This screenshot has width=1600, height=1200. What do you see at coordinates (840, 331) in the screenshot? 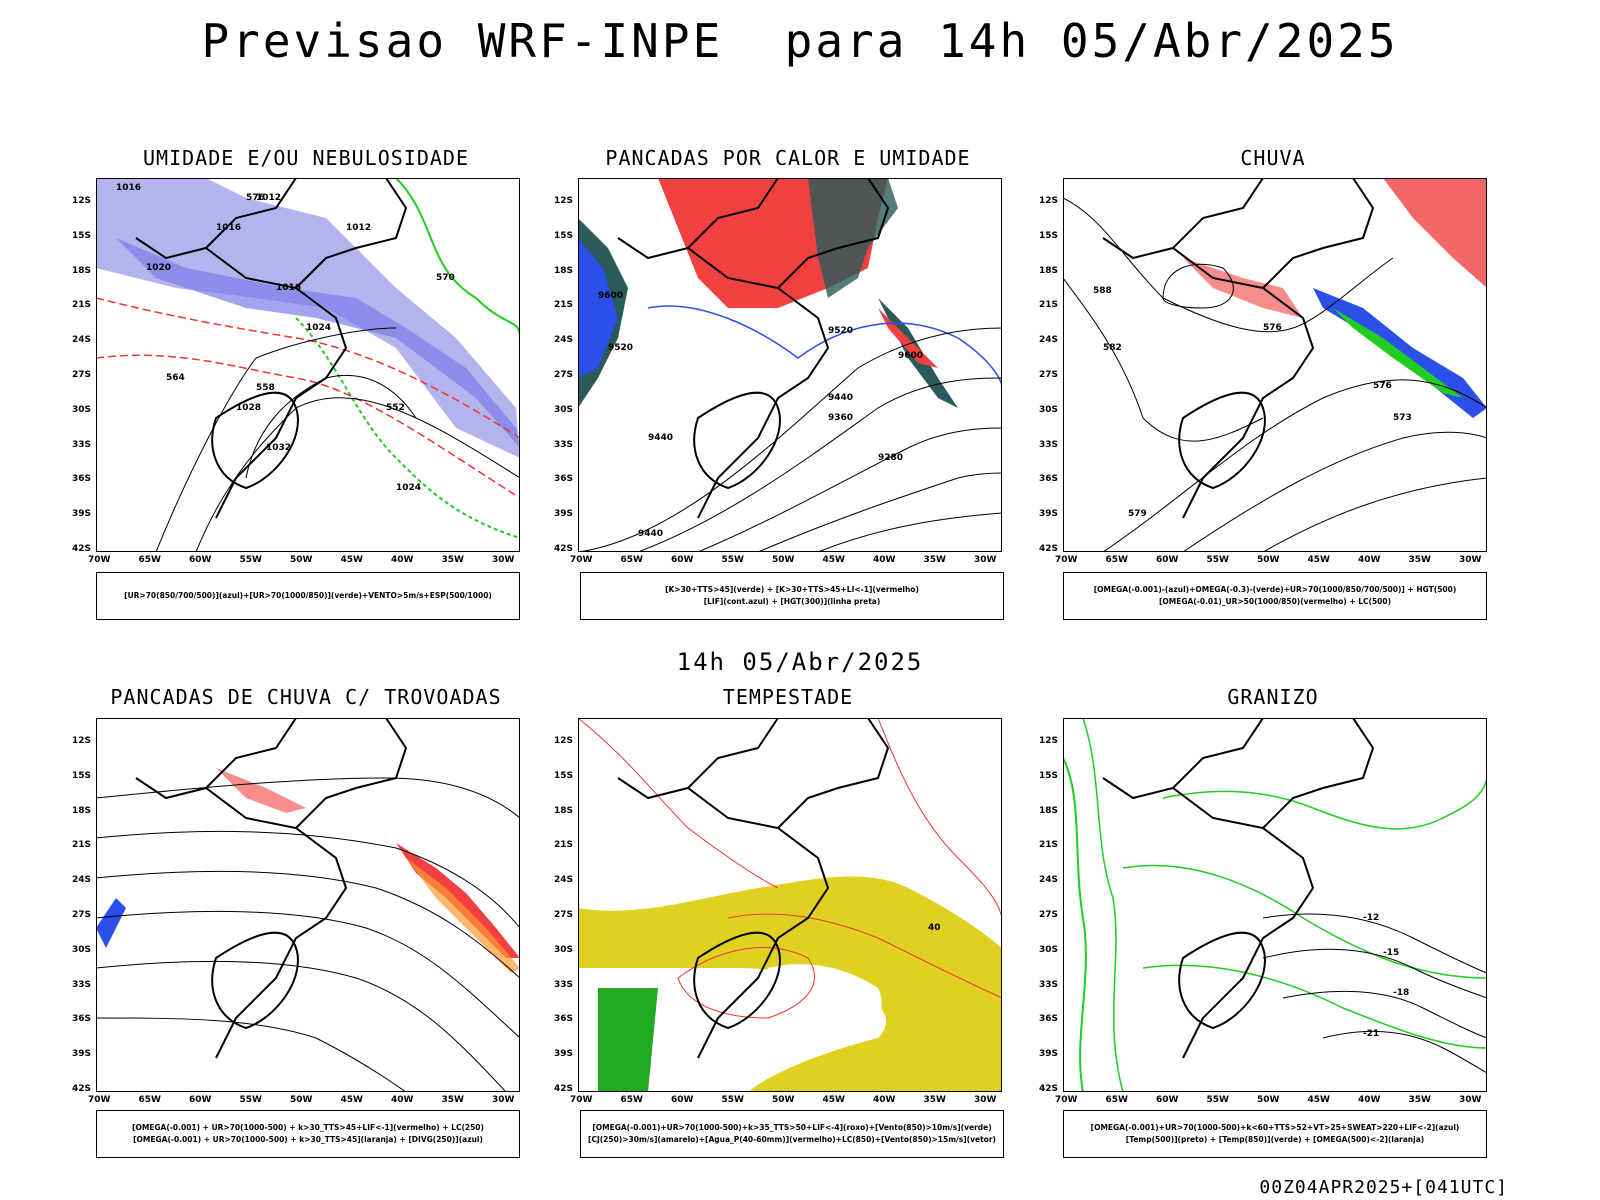
I see `contour-label: 9520` at bounding box center [840, 331].